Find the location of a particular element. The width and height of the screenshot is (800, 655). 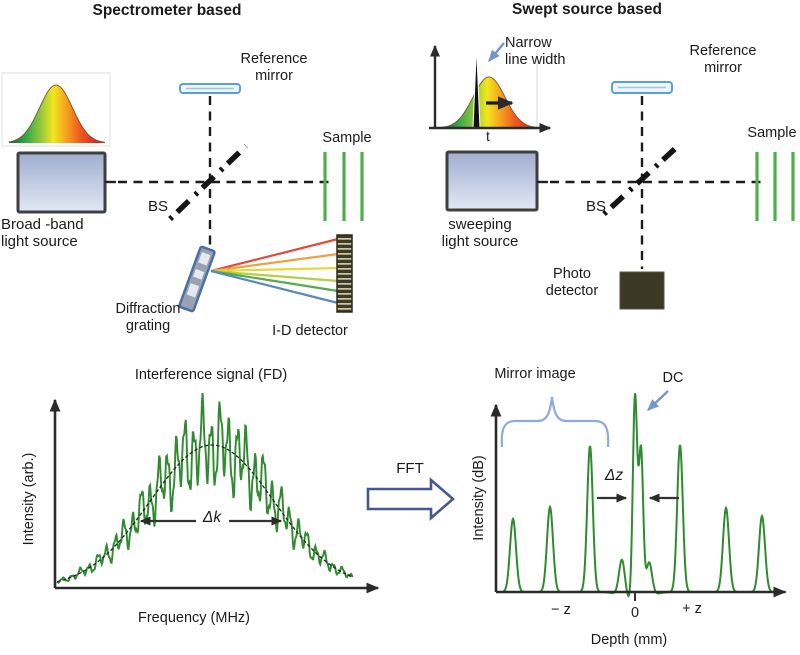

depth-tick-minus-z: − z is located at coordinates (561, 610).